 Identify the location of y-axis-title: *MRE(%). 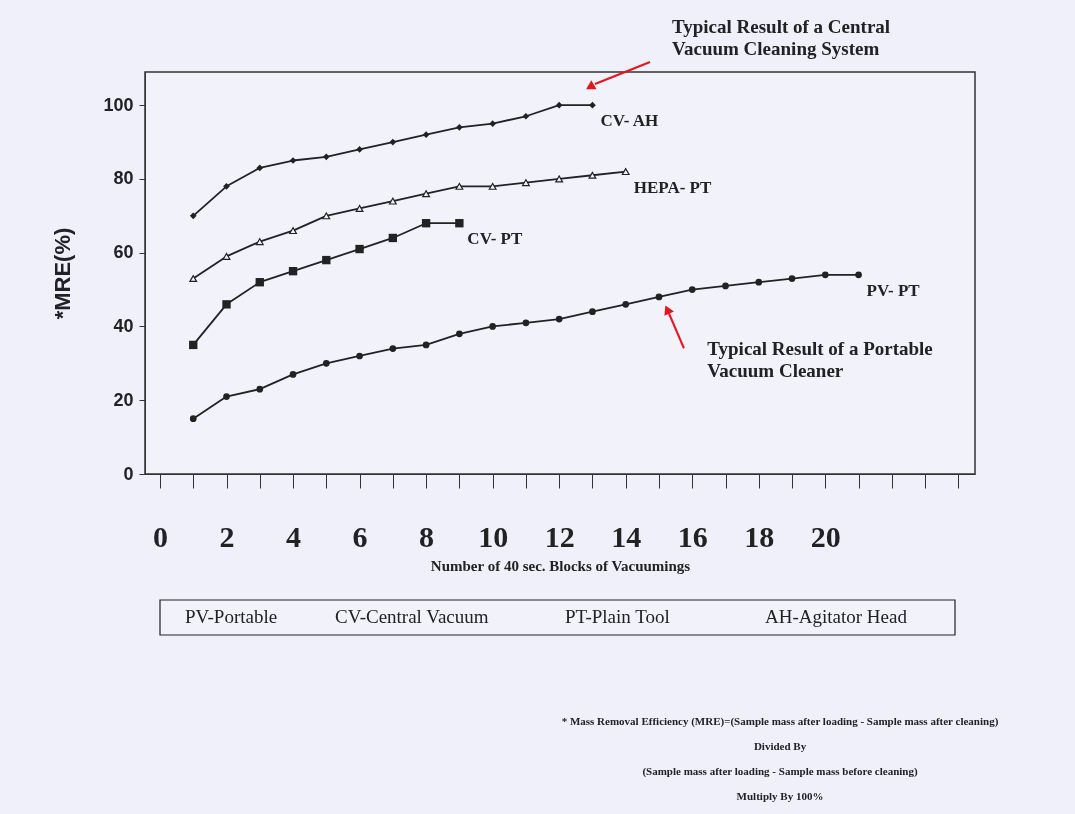
(63, 273).